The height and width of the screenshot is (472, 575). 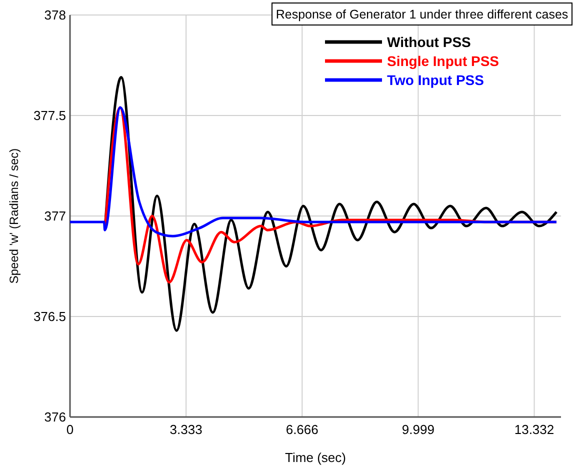 I want to click on y-tick-label: 378, so click(x=55, y=15).